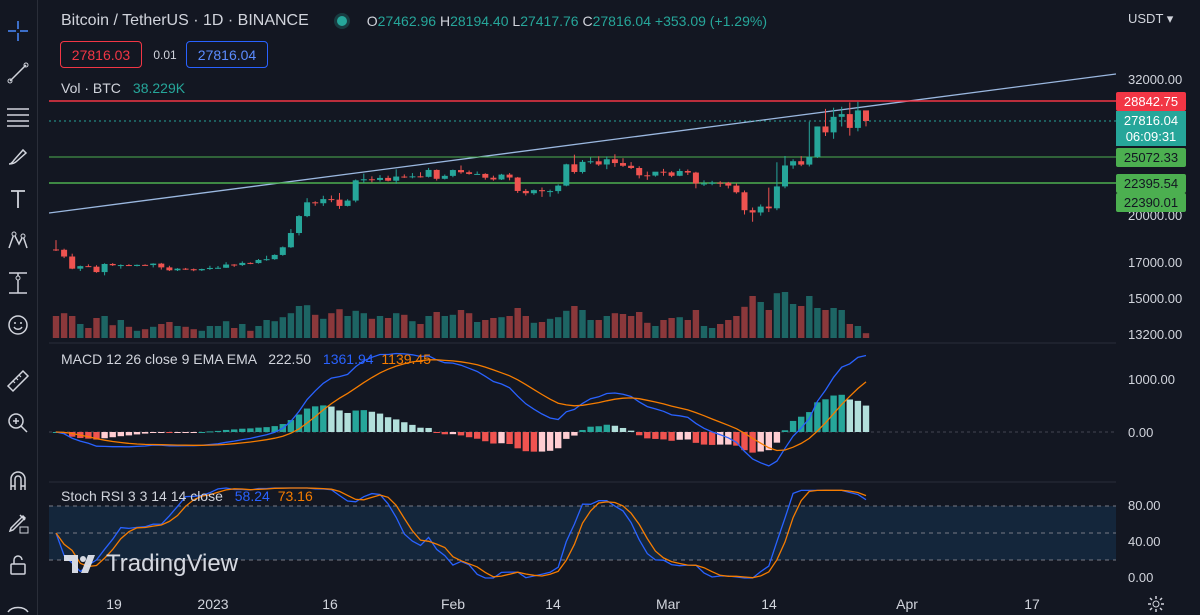  I want to click on eye-icon, so click(18, 602).